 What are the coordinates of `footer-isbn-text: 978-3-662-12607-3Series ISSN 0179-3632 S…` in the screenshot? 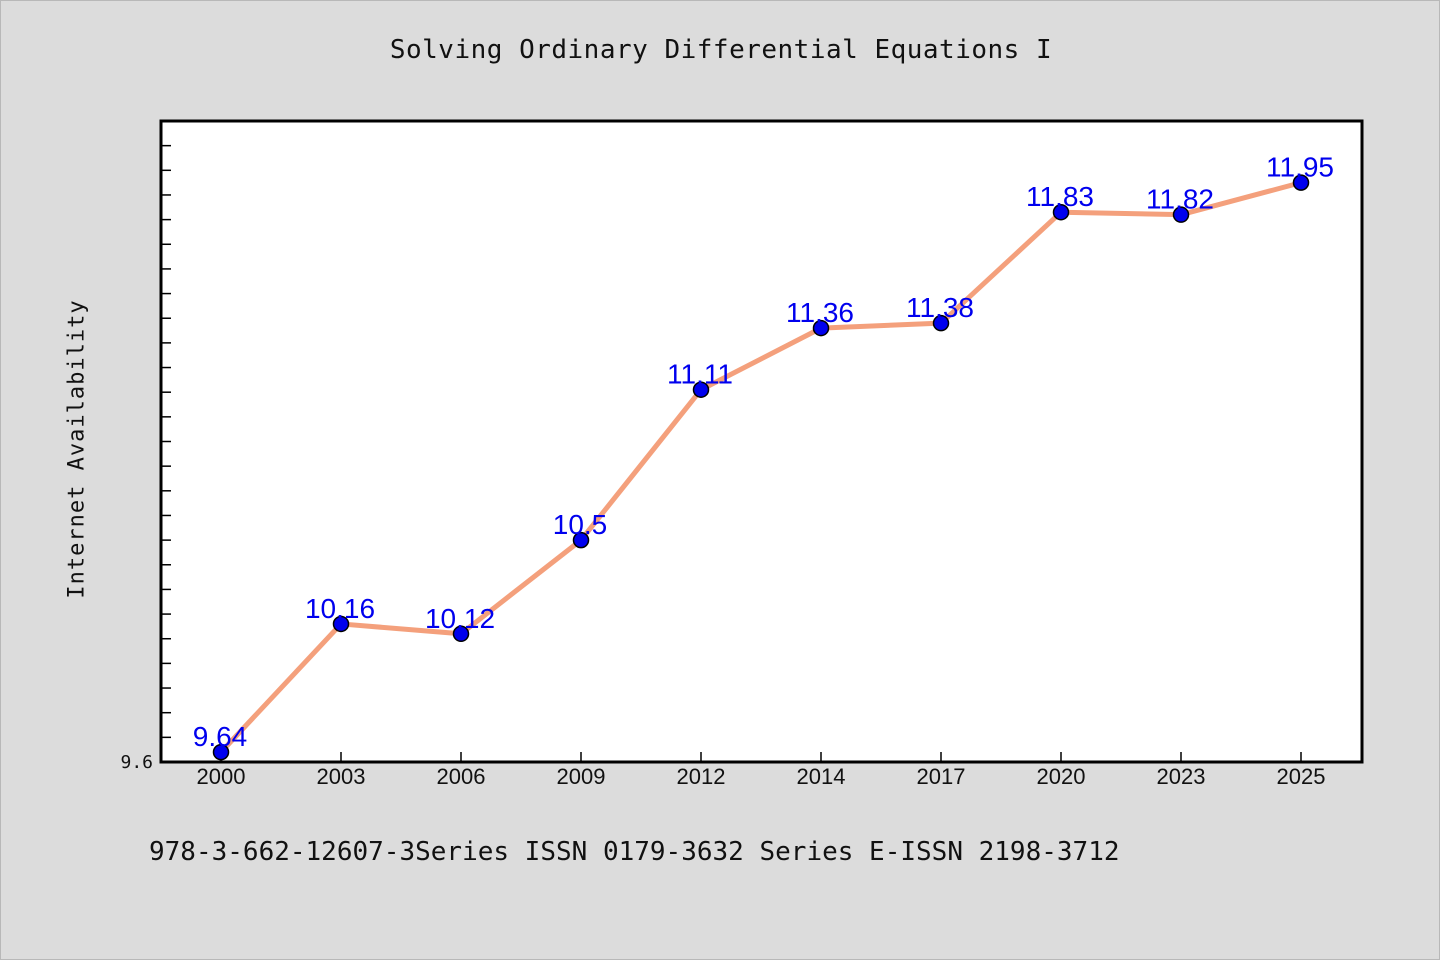 It's located at (634, 852).